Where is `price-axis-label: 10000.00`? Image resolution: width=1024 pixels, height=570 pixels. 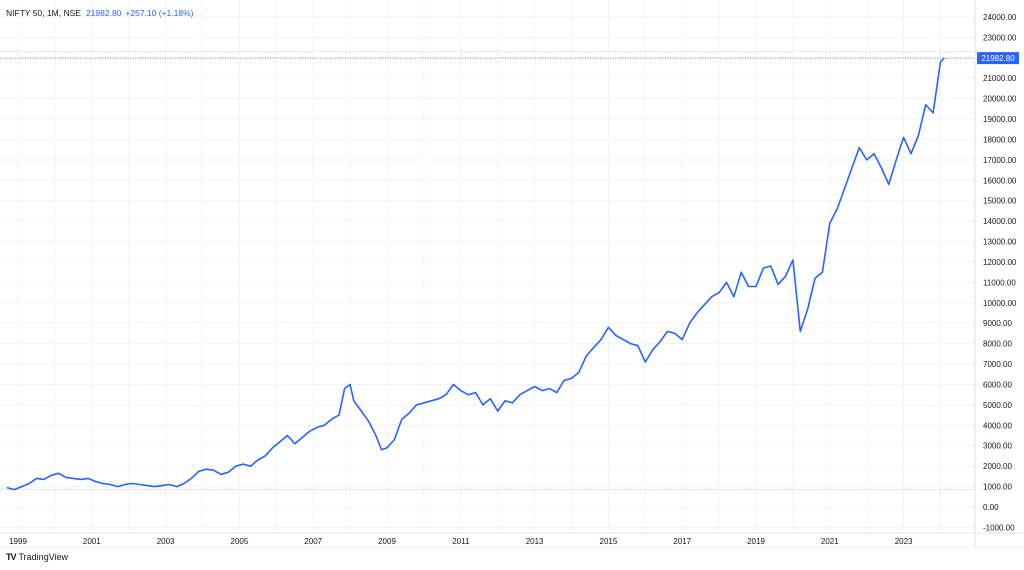 price-axis-label: 10000.00 is located at coordinates (1000, 303).